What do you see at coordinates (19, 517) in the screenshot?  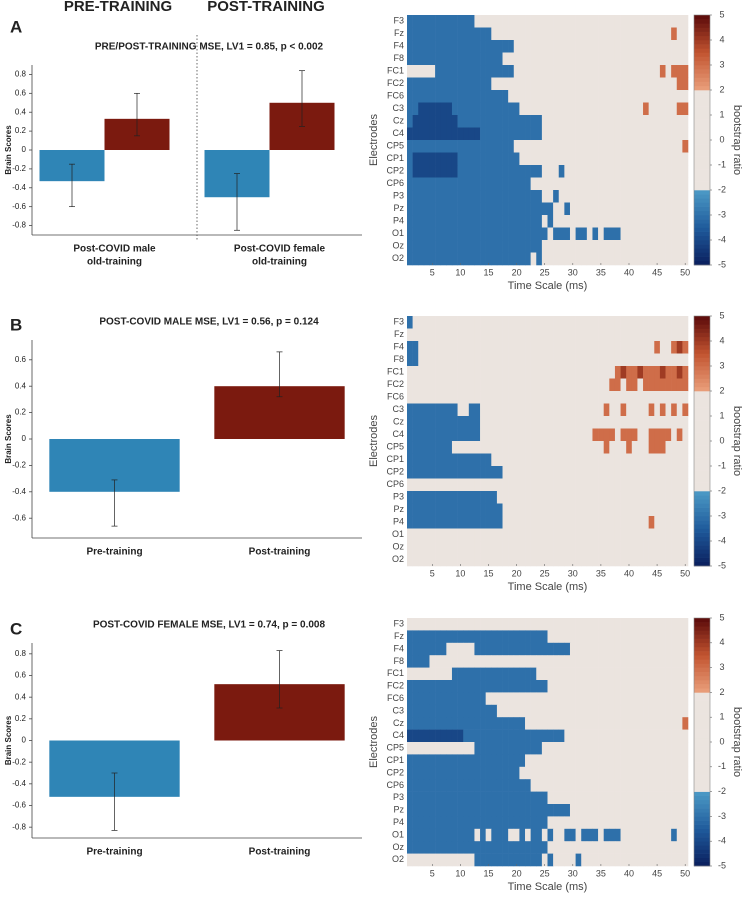 I see `y-tick-label: -0.6` at bounding box center [19, 517].